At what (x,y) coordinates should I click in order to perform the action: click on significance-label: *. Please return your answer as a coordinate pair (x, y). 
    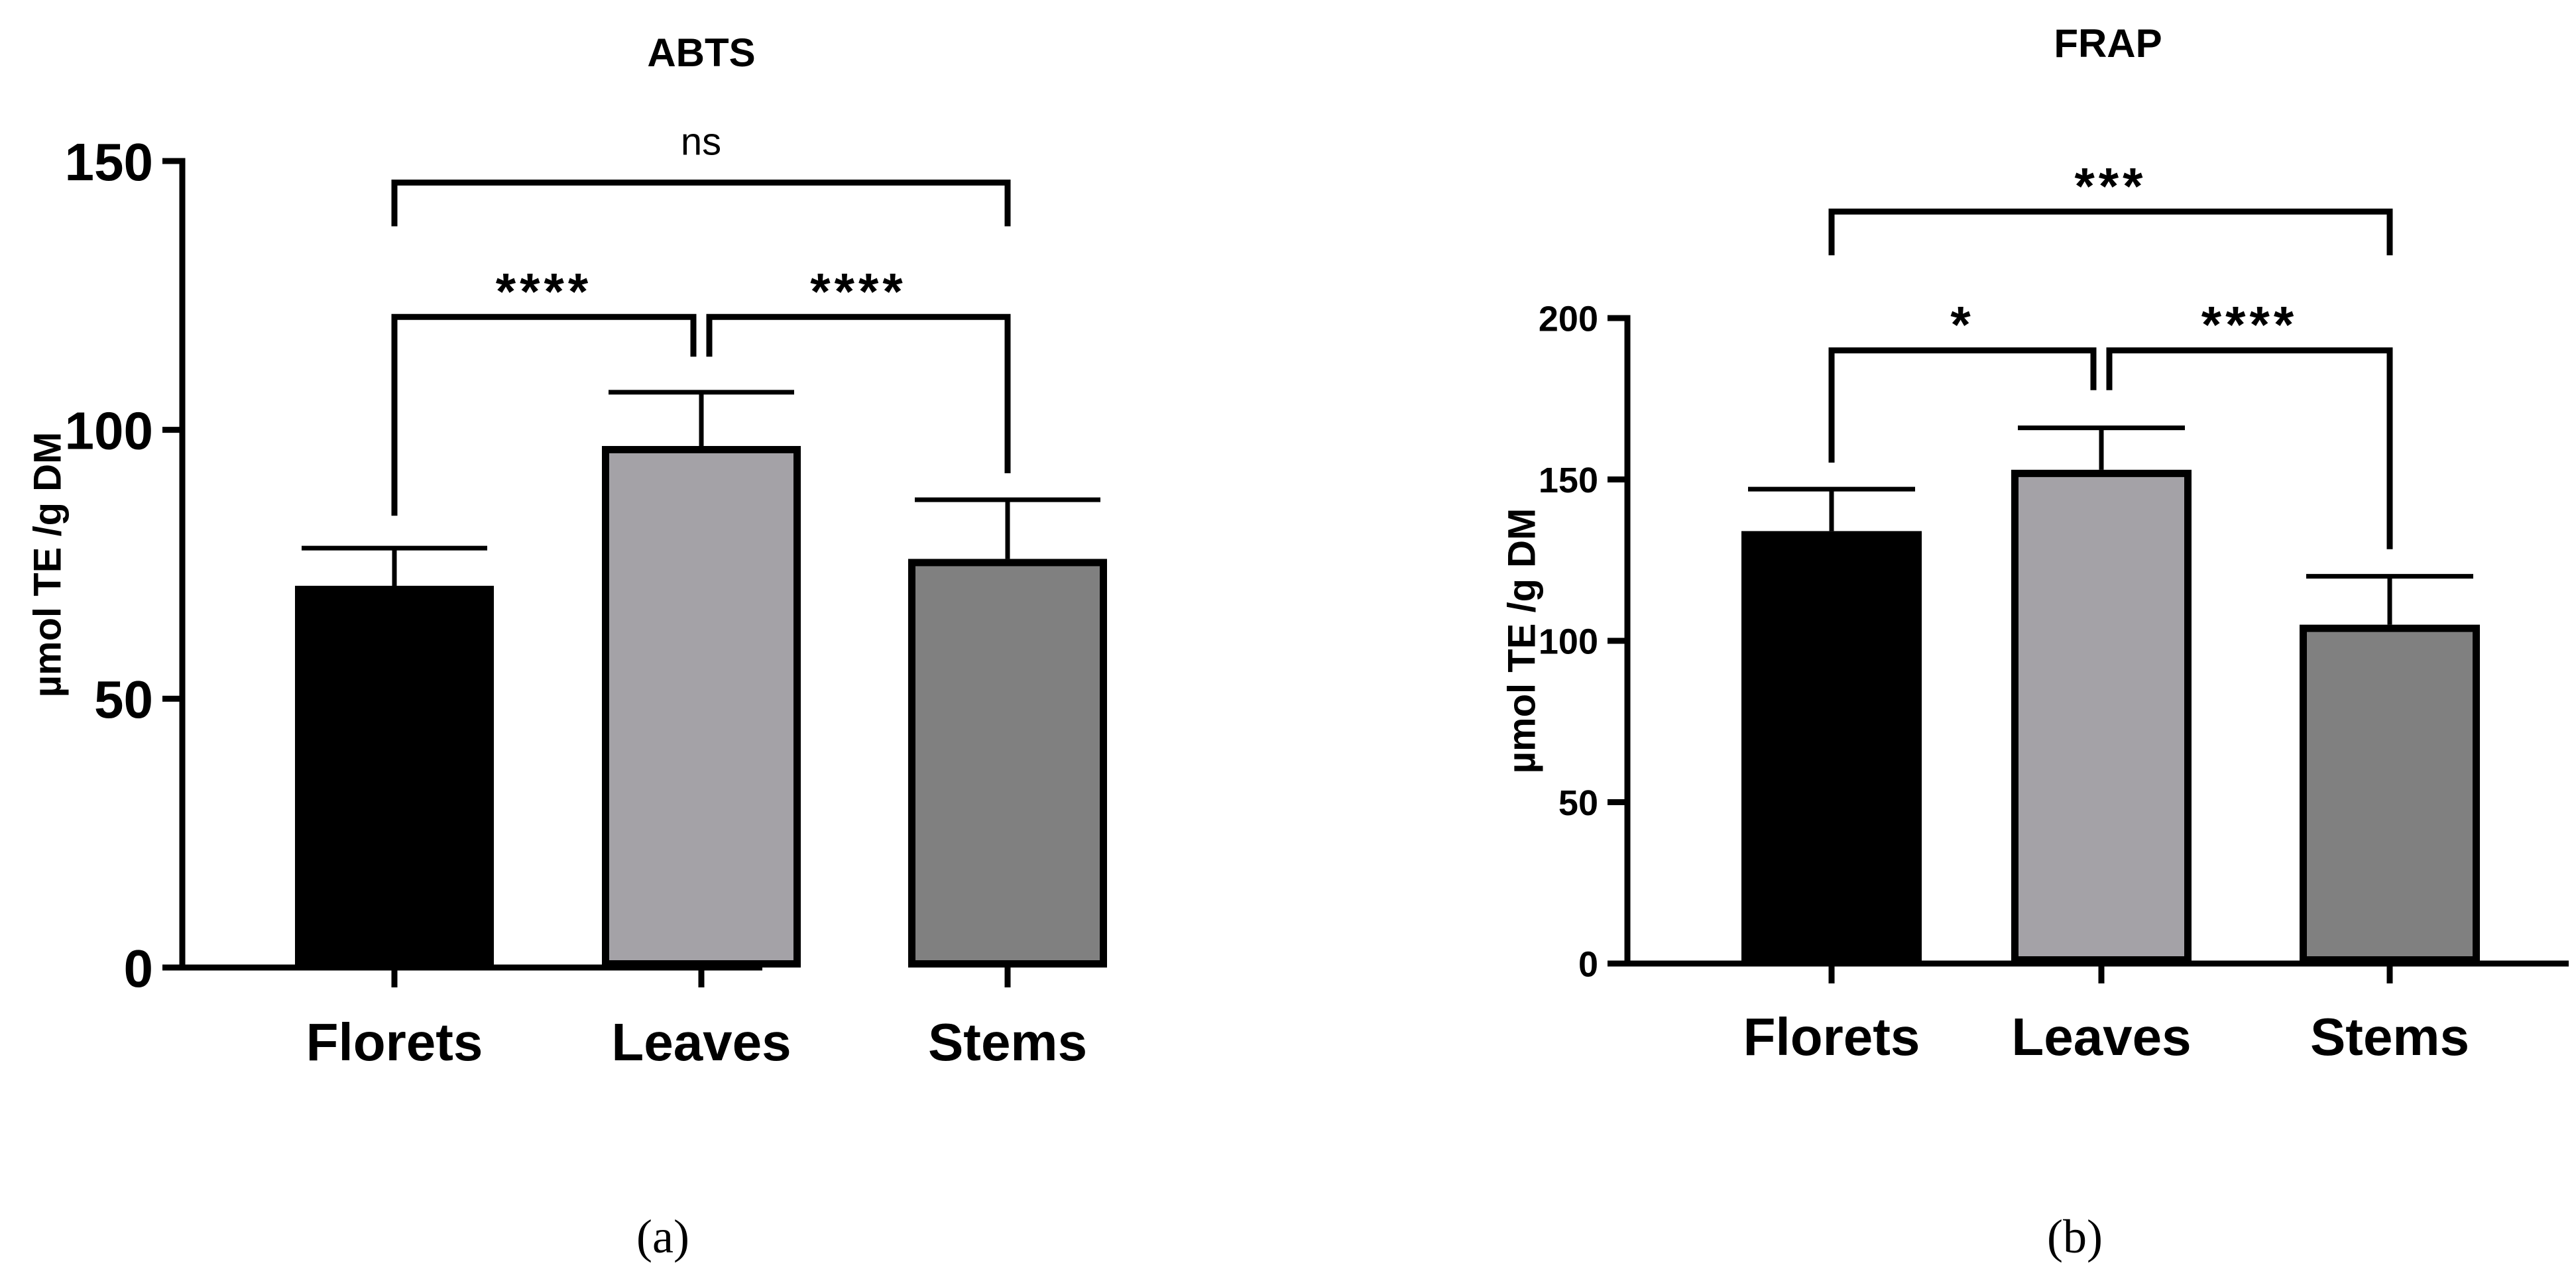
    Looking at the image, I should click on (1962, 325).